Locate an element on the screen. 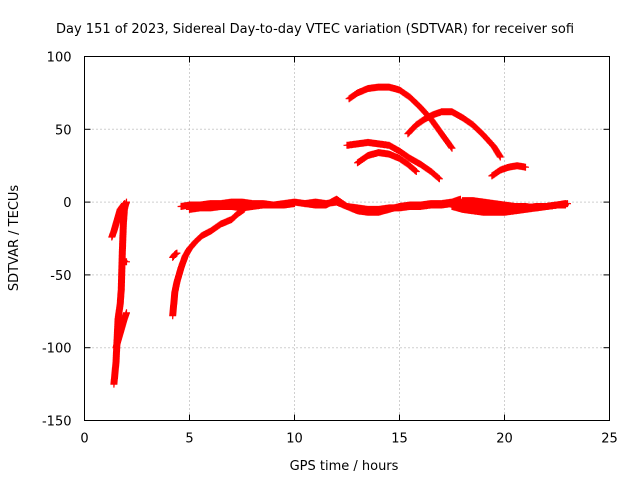 Image resolution: width=640 pixels, height=480 pixels. y-tick-label: -100 is located at coordinates (57, 349).